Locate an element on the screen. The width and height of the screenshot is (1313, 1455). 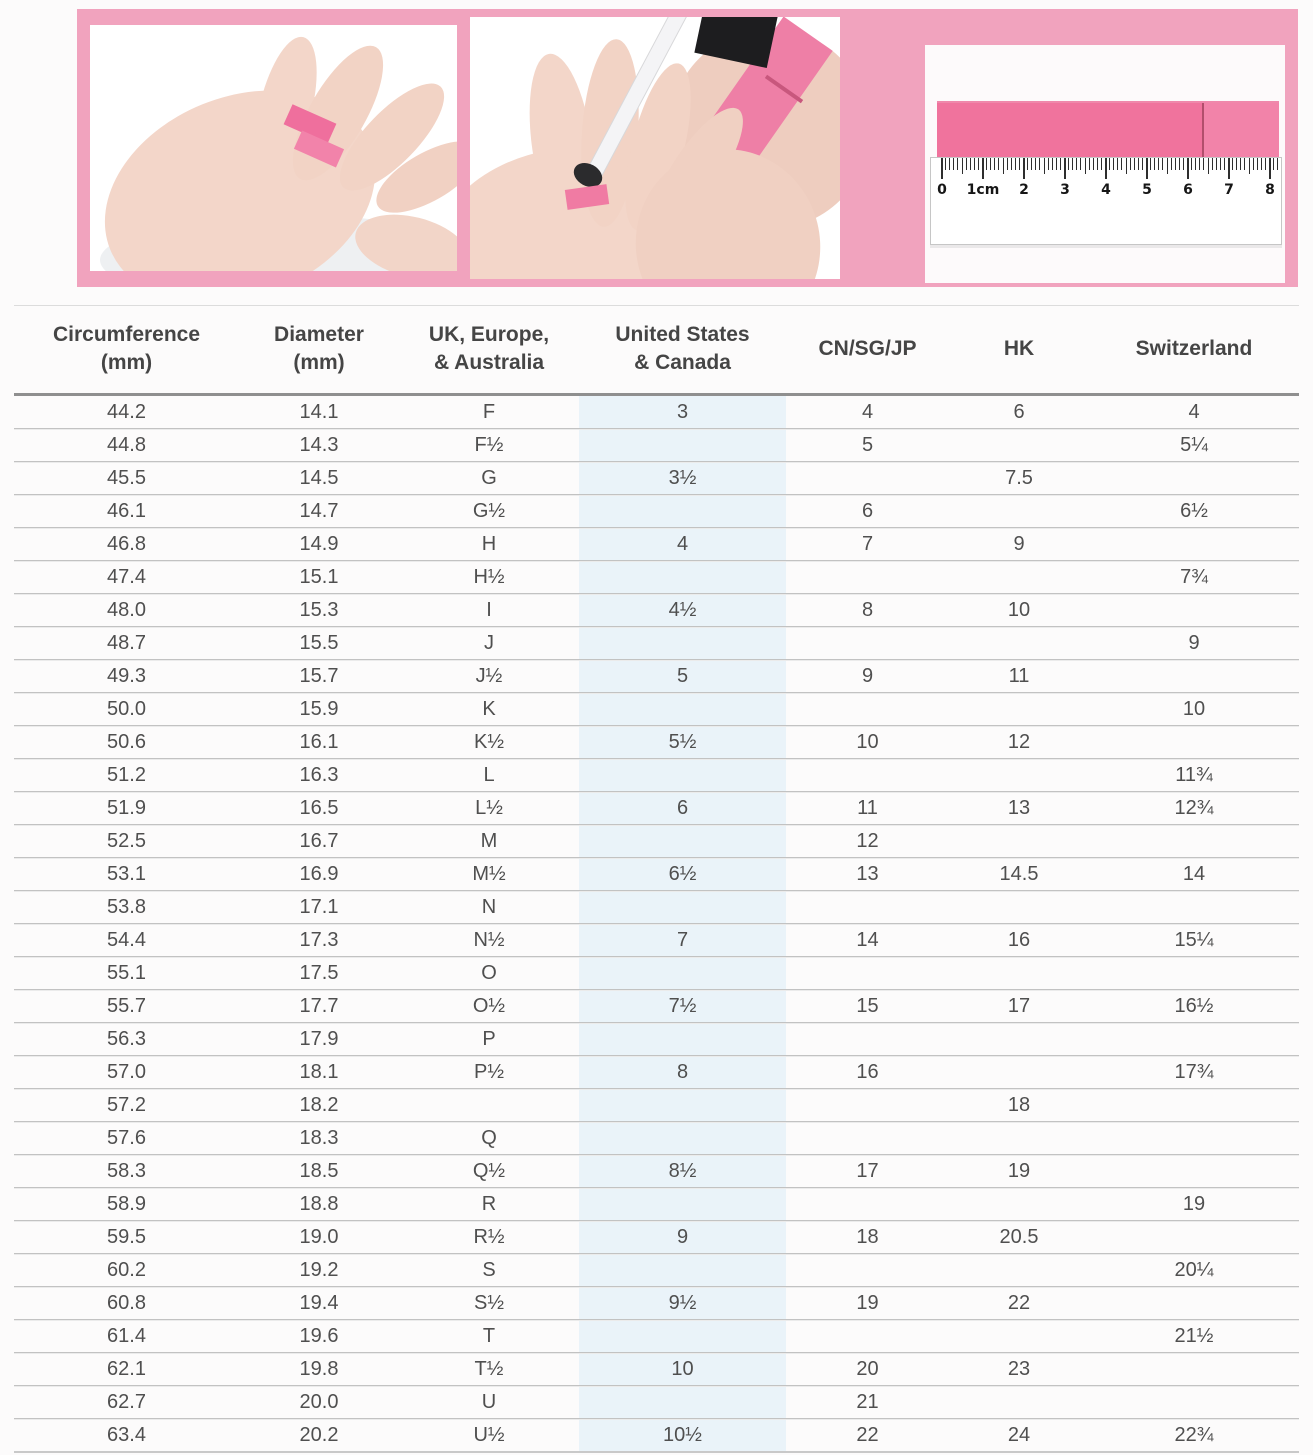
size-cell: 17 is located at coordinates (867, 1171).